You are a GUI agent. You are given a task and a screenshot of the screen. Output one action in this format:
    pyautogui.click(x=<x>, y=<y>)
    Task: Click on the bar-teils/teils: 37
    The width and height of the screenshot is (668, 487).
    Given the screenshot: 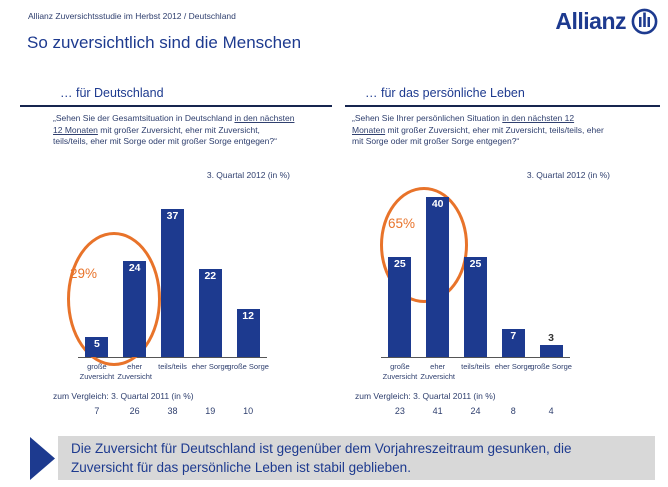 What is the action you would take?
    pyautogui.click(x=172, y=283)
    